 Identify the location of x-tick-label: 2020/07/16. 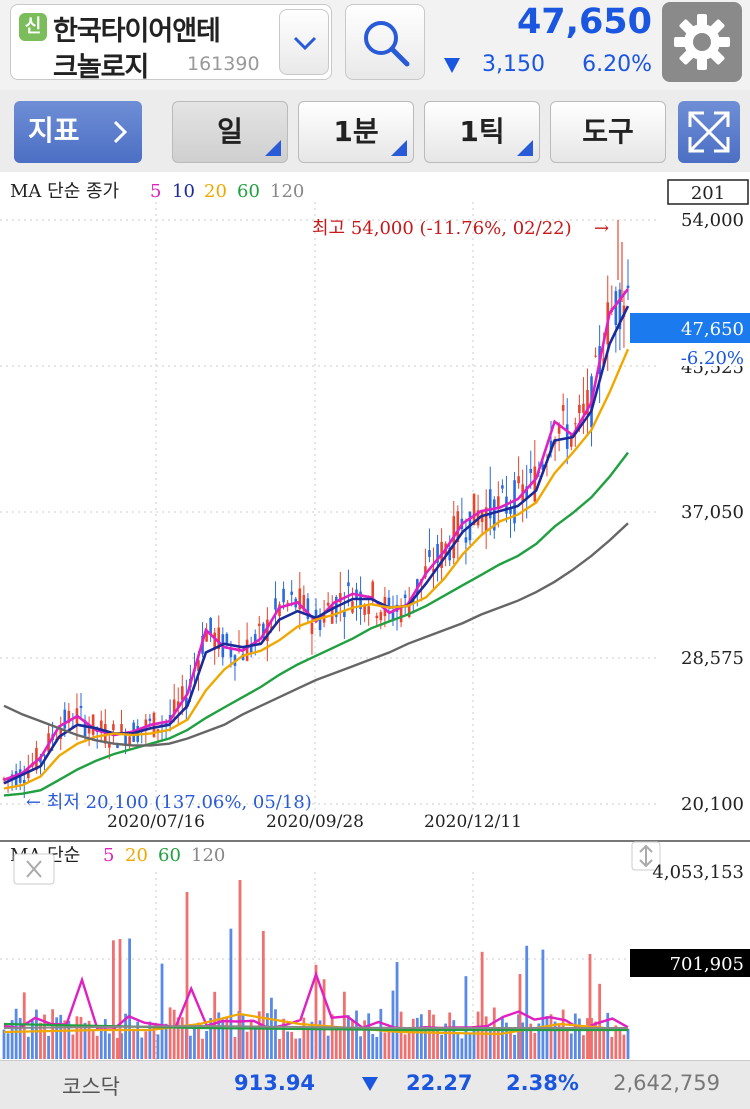
(156, 822).